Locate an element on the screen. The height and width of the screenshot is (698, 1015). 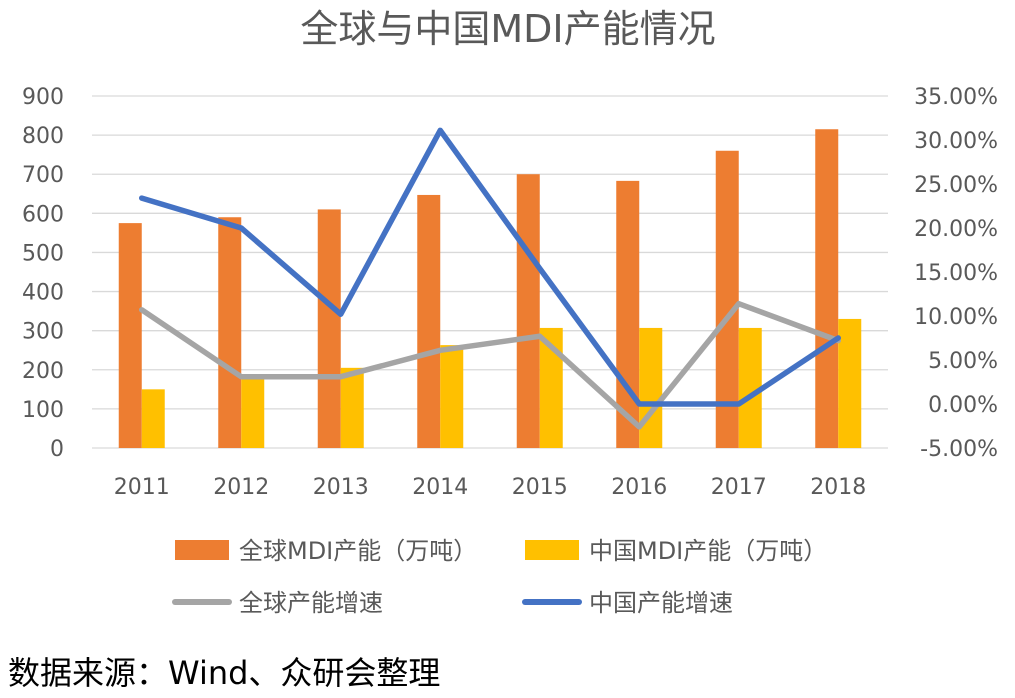
right-axis-tick-label: 30.00% is located at coordinates (956, 141).